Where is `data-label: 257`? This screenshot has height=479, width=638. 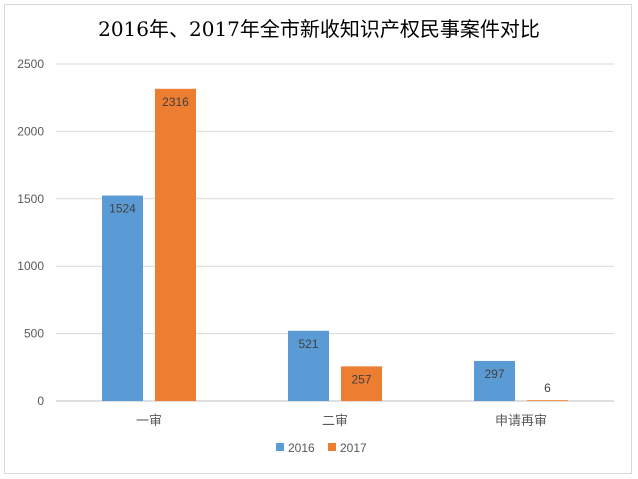
data-label: 257 is located at coordinates (361, 379).